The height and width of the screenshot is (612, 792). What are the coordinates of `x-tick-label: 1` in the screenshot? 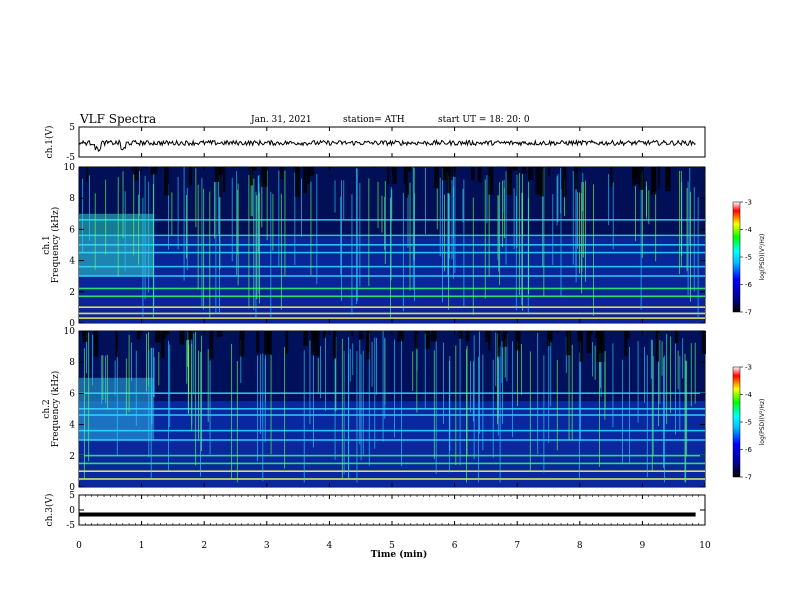 It's located at (142, 546).